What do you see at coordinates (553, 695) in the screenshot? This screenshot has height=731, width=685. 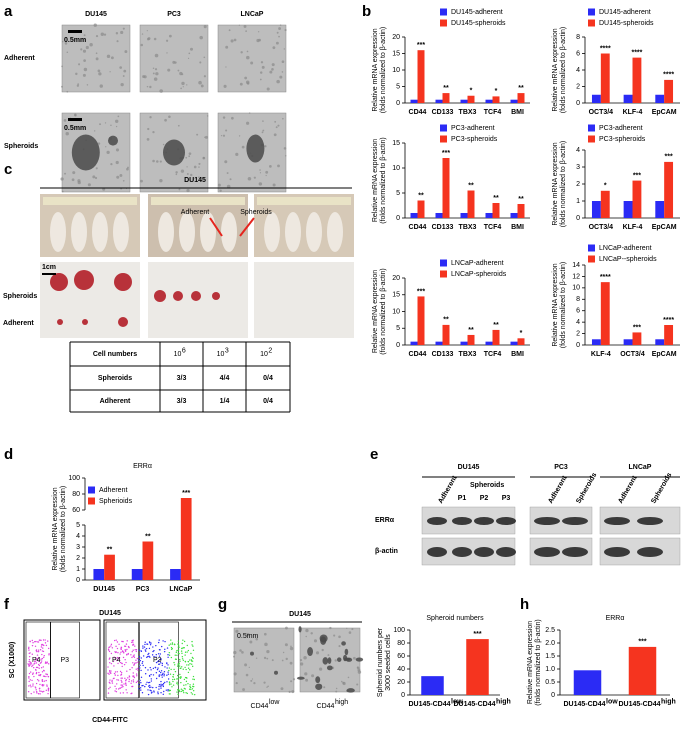 I see `y-tick-label: 0` at bounding box center [553, 695].